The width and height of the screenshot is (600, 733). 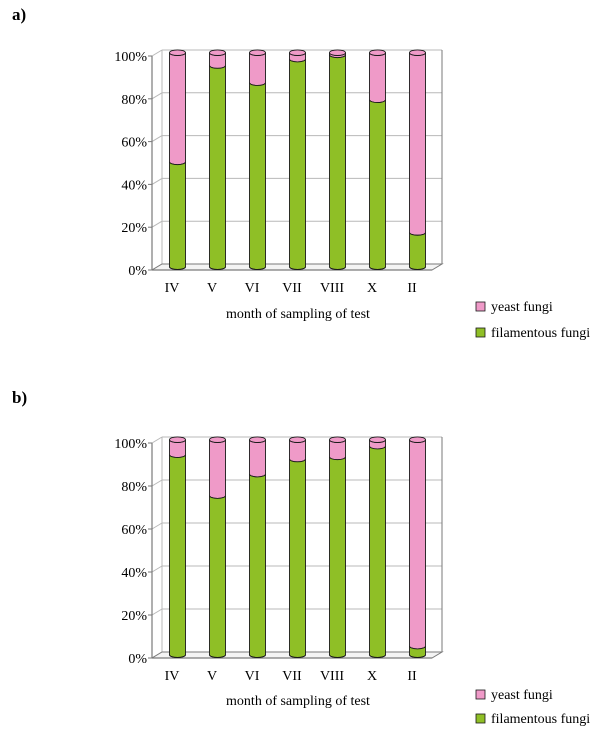 What do you see at coordinates (292, 676) in the screenshot?
I see `chart-b-x-tick-label: VII` at bounding box center [292, 676].